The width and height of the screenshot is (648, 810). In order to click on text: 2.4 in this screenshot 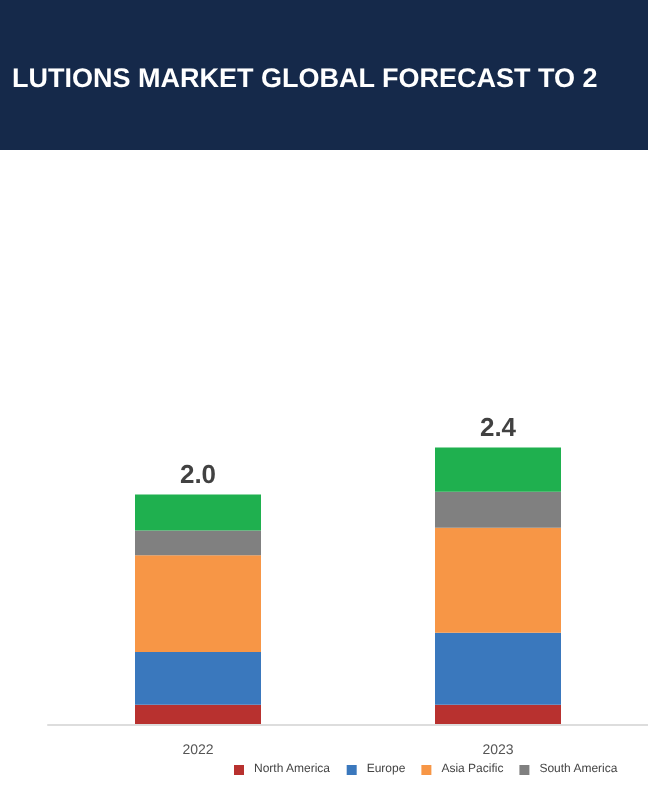, I will do `click(498, 426)`.